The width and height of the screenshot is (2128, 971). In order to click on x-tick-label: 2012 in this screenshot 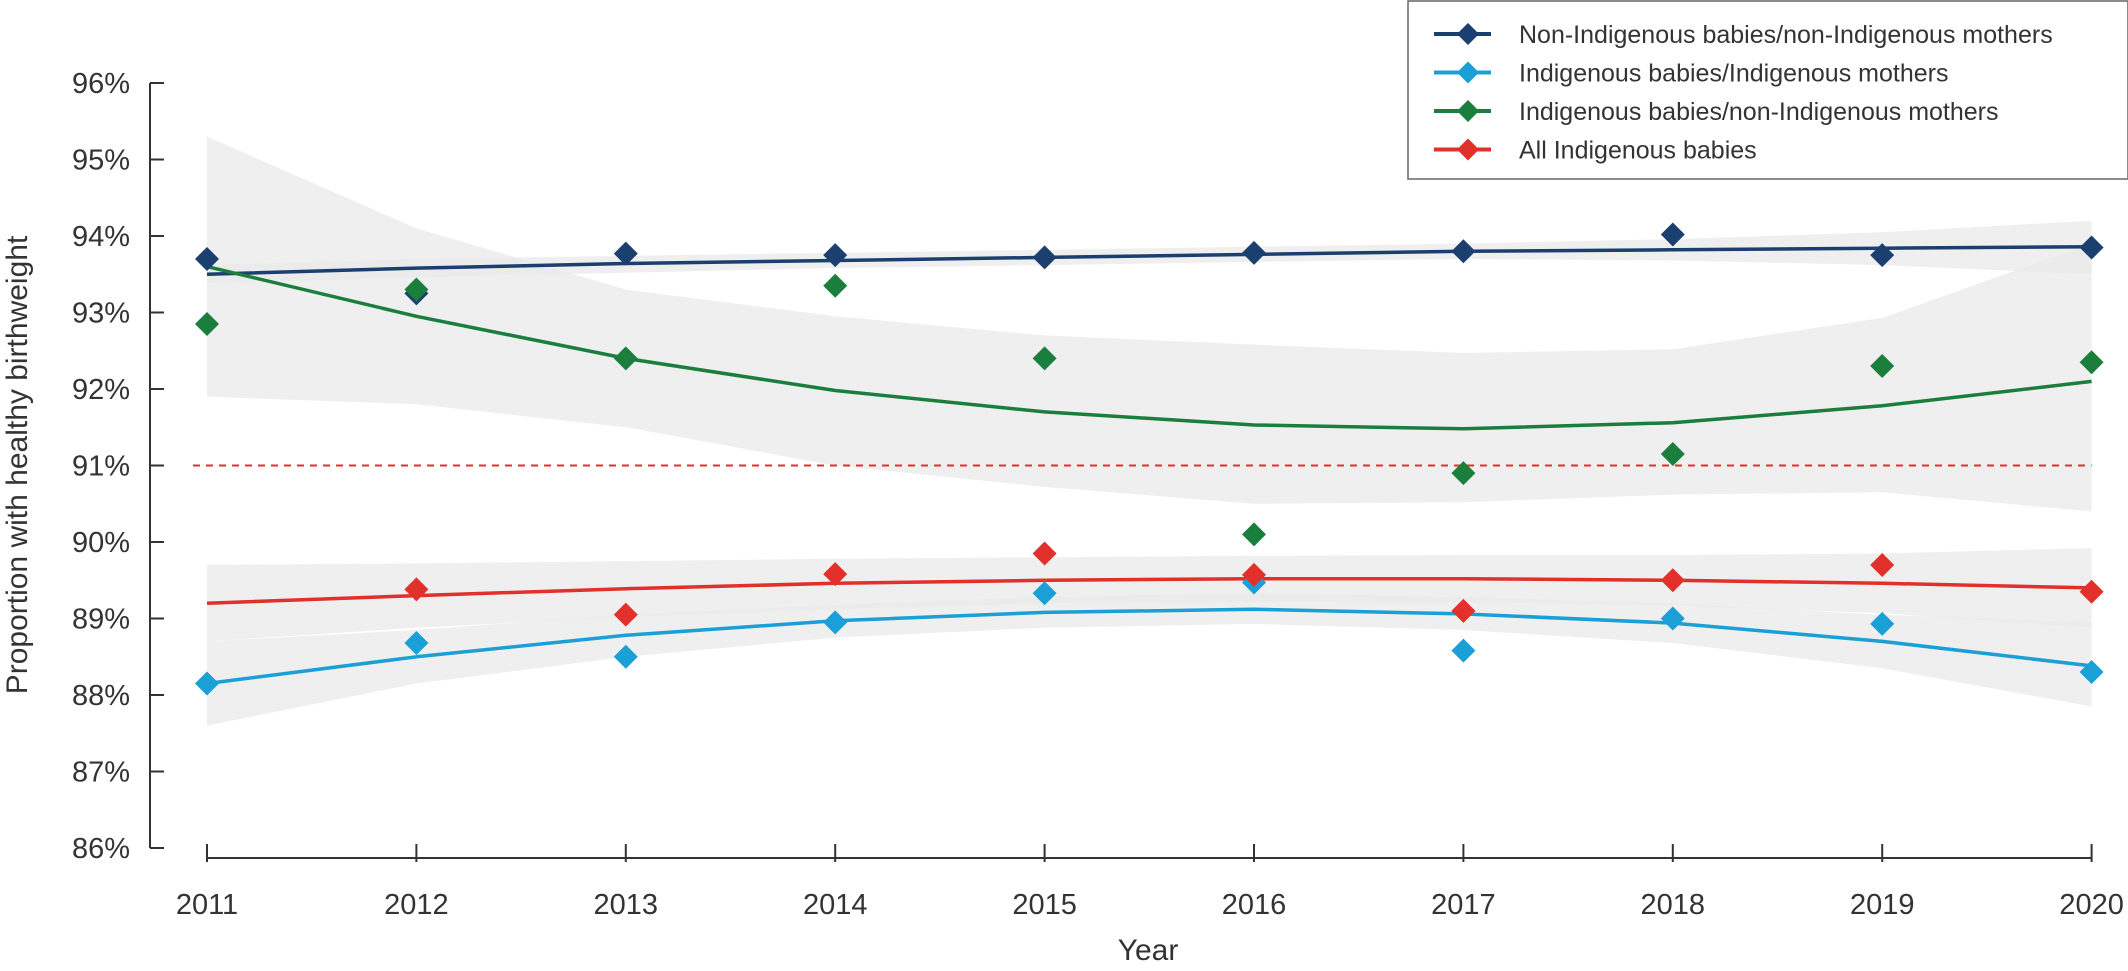, I will do `click(416, 905)`.